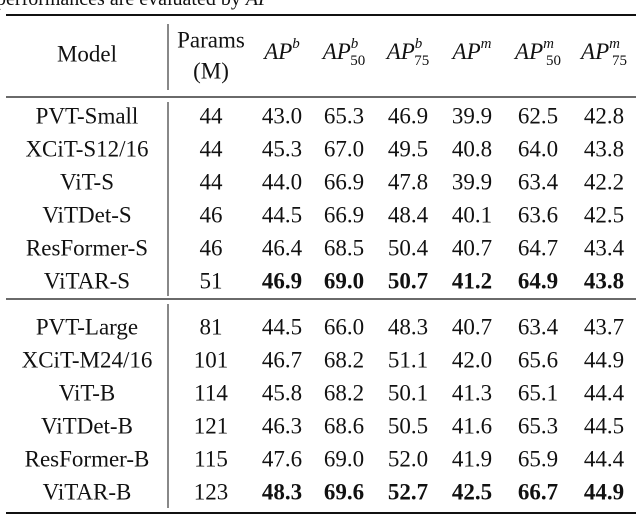 This screenshot has height=520, width=640. I want to click on header-cell: APb 50, so click(343, 52).